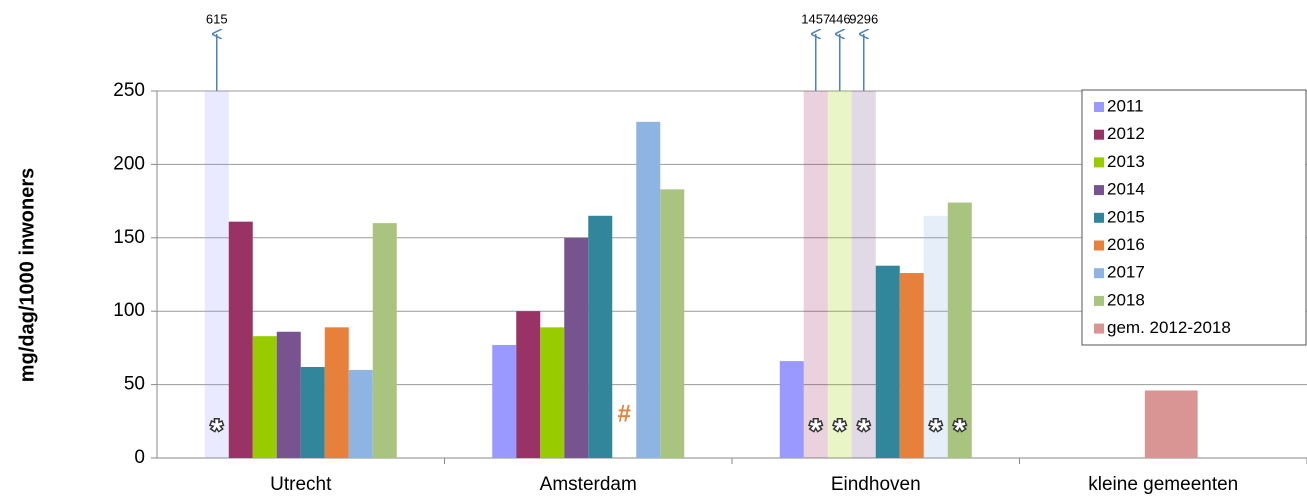 This screenshot has height=501, width=1307. What do you see at coordinates (1163, 484) in the screenshot?
I see `x-tick-label: kleine gemeenten` at bounding box center [1163, 484].